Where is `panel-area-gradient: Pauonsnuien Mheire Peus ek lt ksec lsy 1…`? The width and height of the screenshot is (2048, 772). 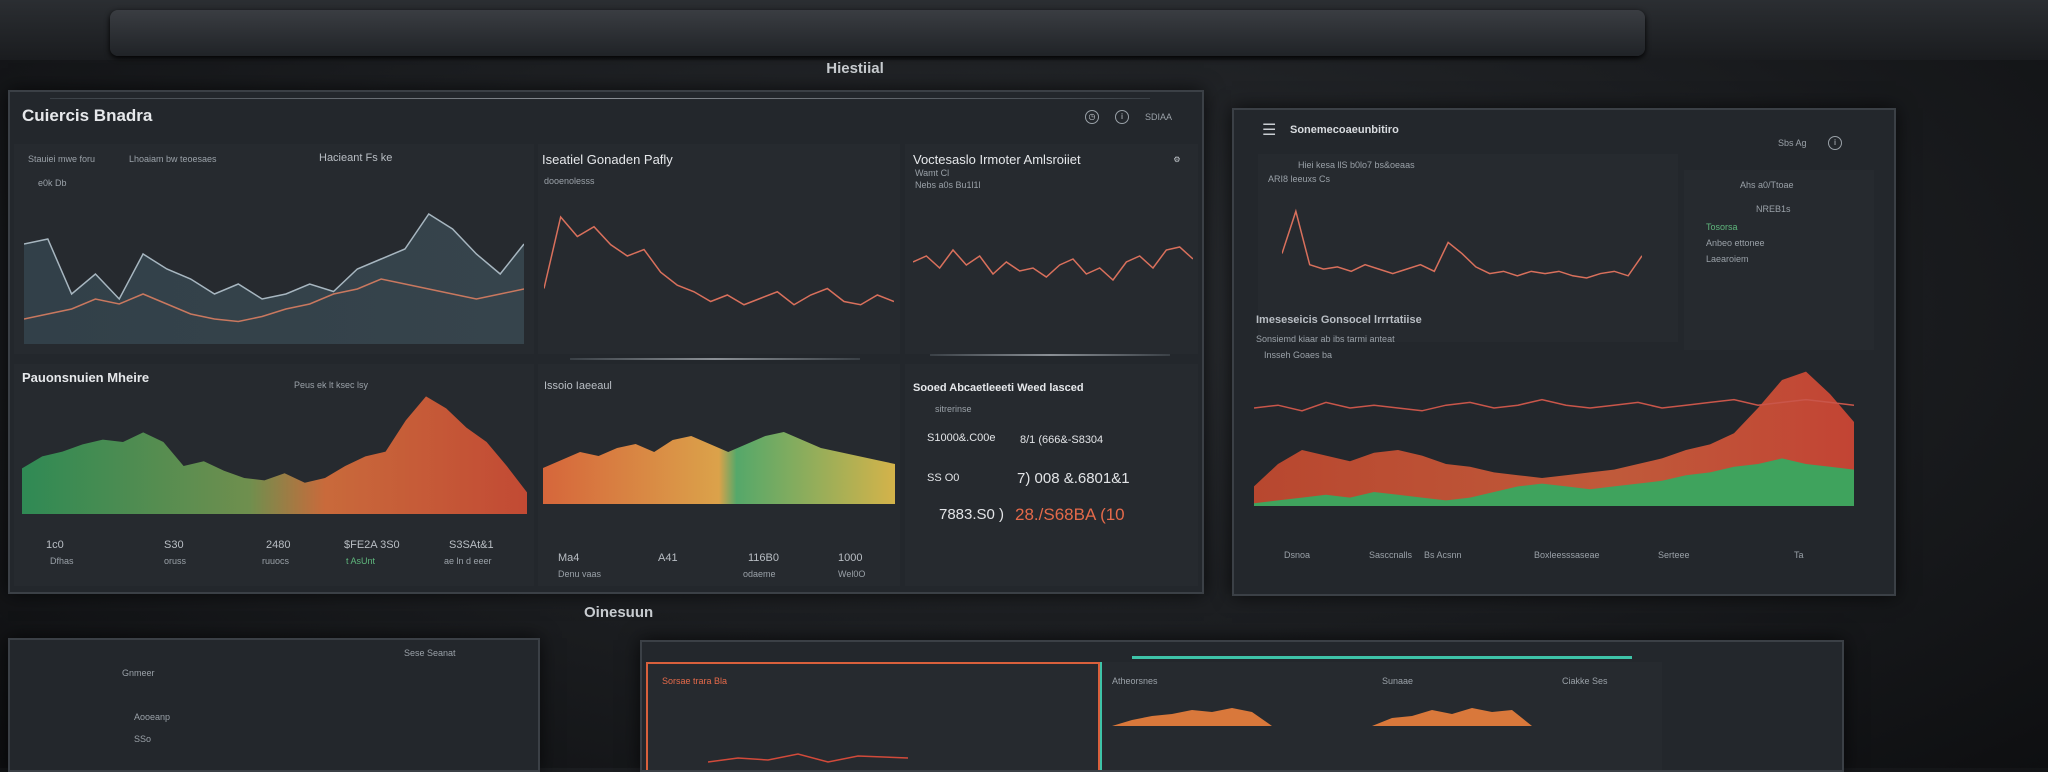
panel-area-gradient: Pauonsnuien Mheire Peus ek lt ksec lsy 1… is located at coordinates (274, 475).